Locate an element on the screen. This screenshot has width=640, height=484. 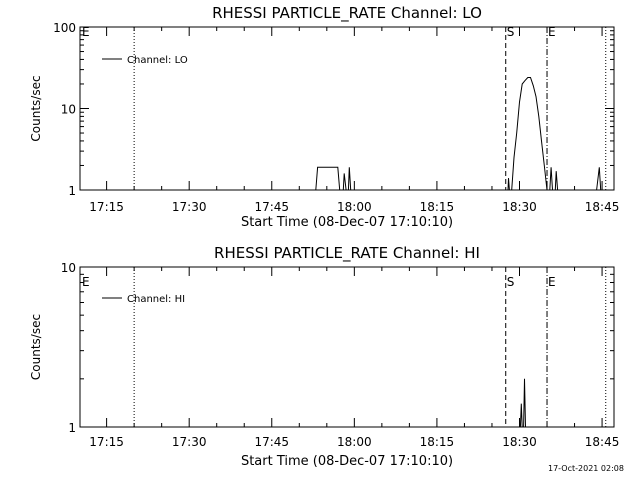
chart-title: RHESSI PARTICLE_RATE Channel: HI is located at coordinates (347, 253).